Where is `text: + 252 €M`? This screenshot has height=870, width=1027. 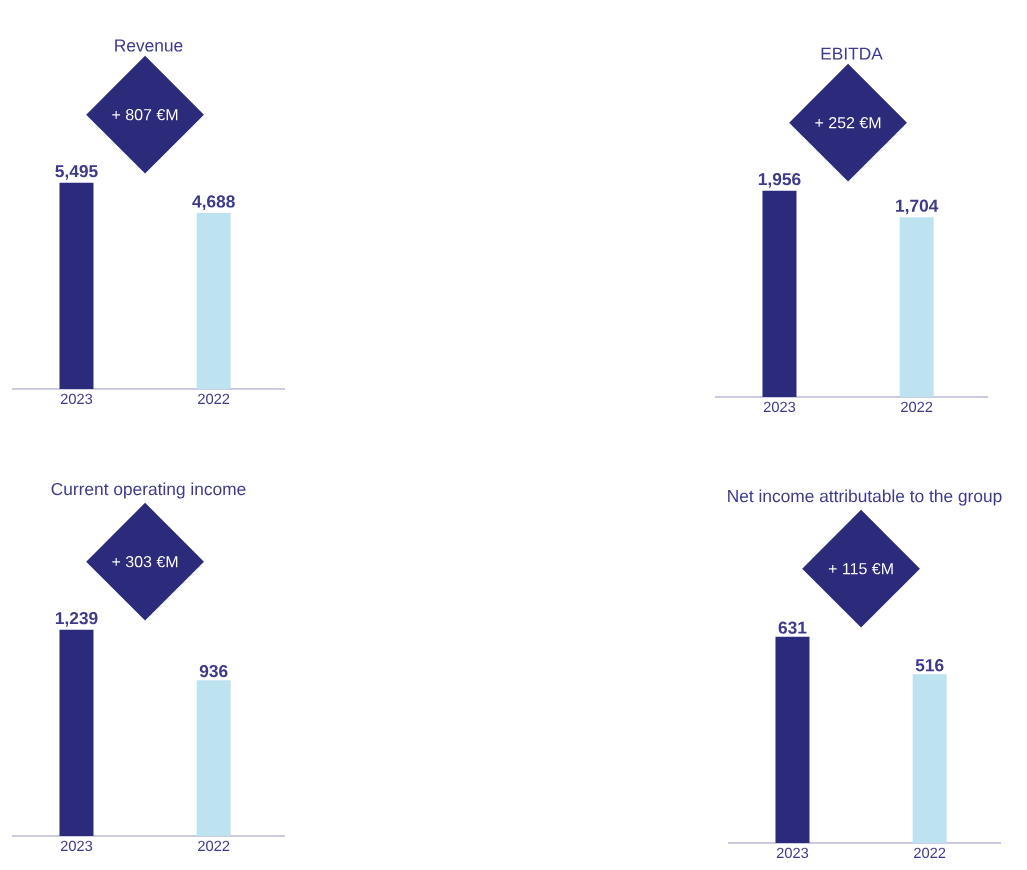
text: + 252 €M is located at coordinates (848, 123).